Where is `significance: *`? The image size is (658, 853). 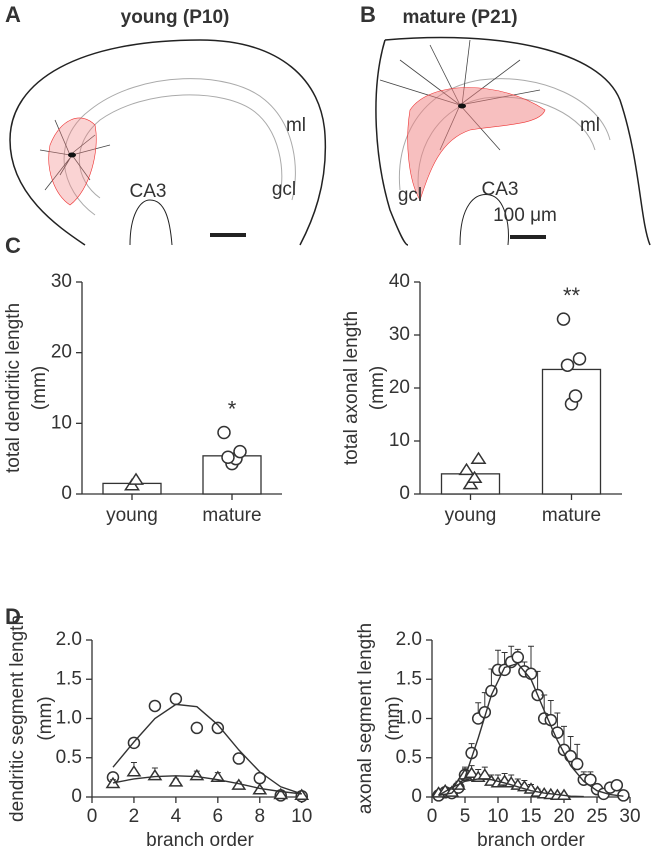 significance: * is located at coordinates (232, 408).